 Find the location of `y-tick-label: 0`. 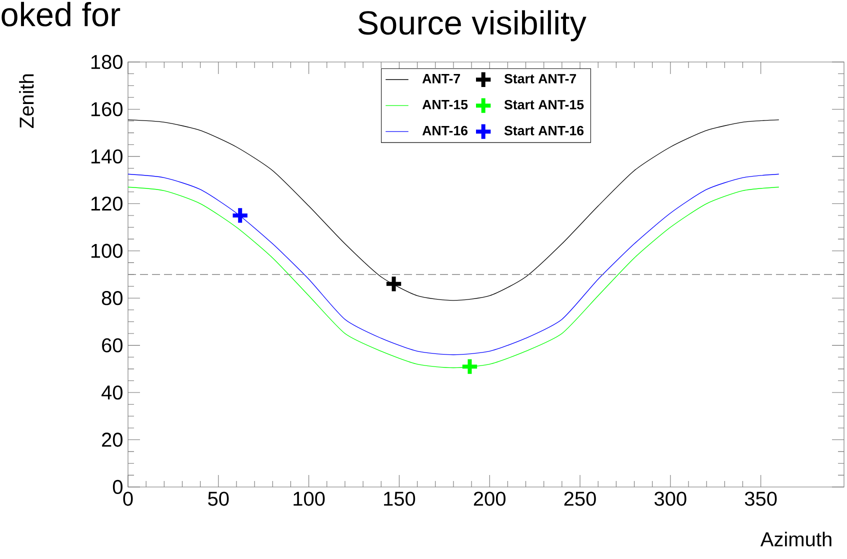

y-tick-label: 0 is located at coordinates (117, 487).